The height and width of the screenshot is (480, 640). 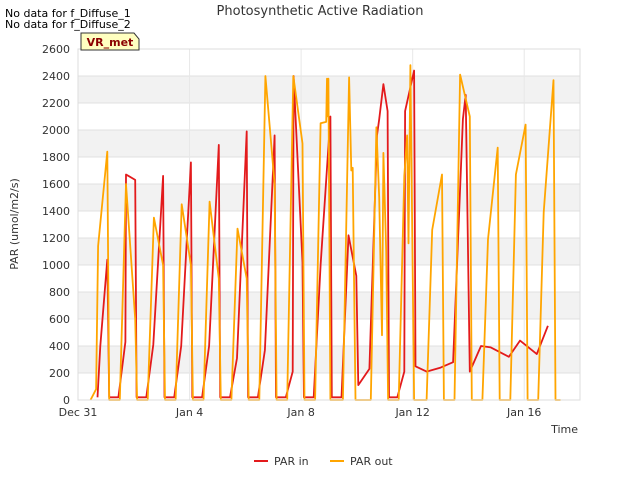 I want to click on y-tick-label: 200, so click(x=59, y=373).